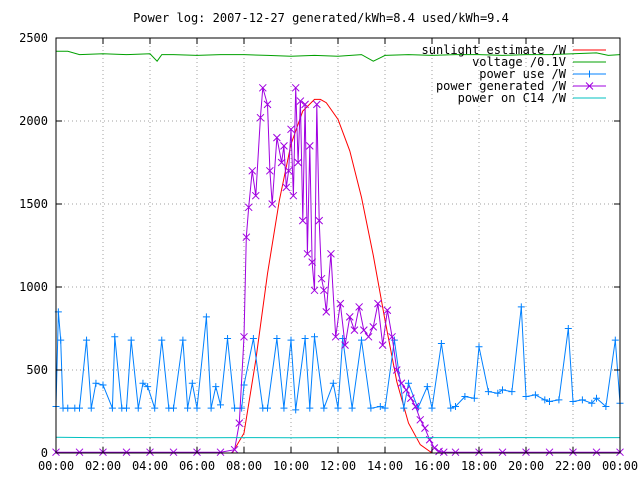  What do you see at coordinates (33, 204) in the screenshot?
I see `y-tick-label: 1500` at bounding box center [33, 204].